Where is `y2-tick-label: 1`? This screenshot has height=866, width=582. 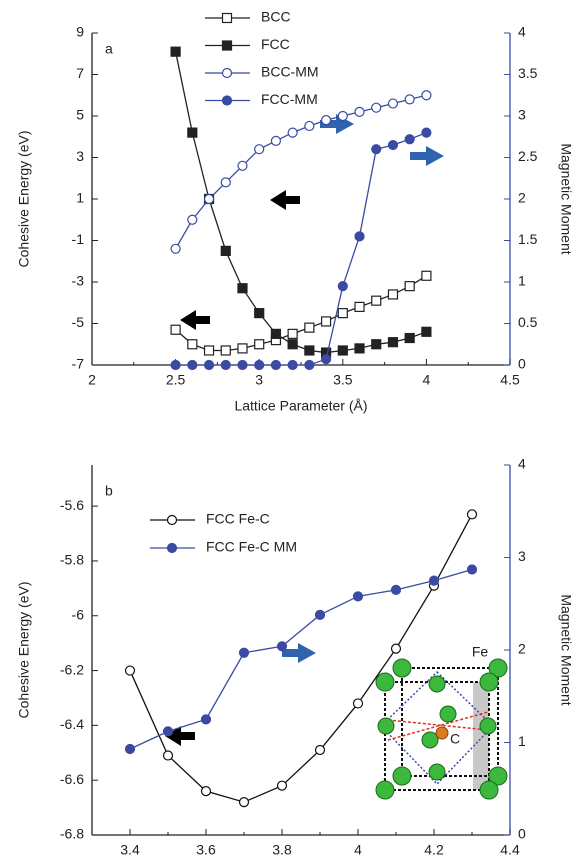
y2-tick-label: 1 is located at coordinates (522, 281).